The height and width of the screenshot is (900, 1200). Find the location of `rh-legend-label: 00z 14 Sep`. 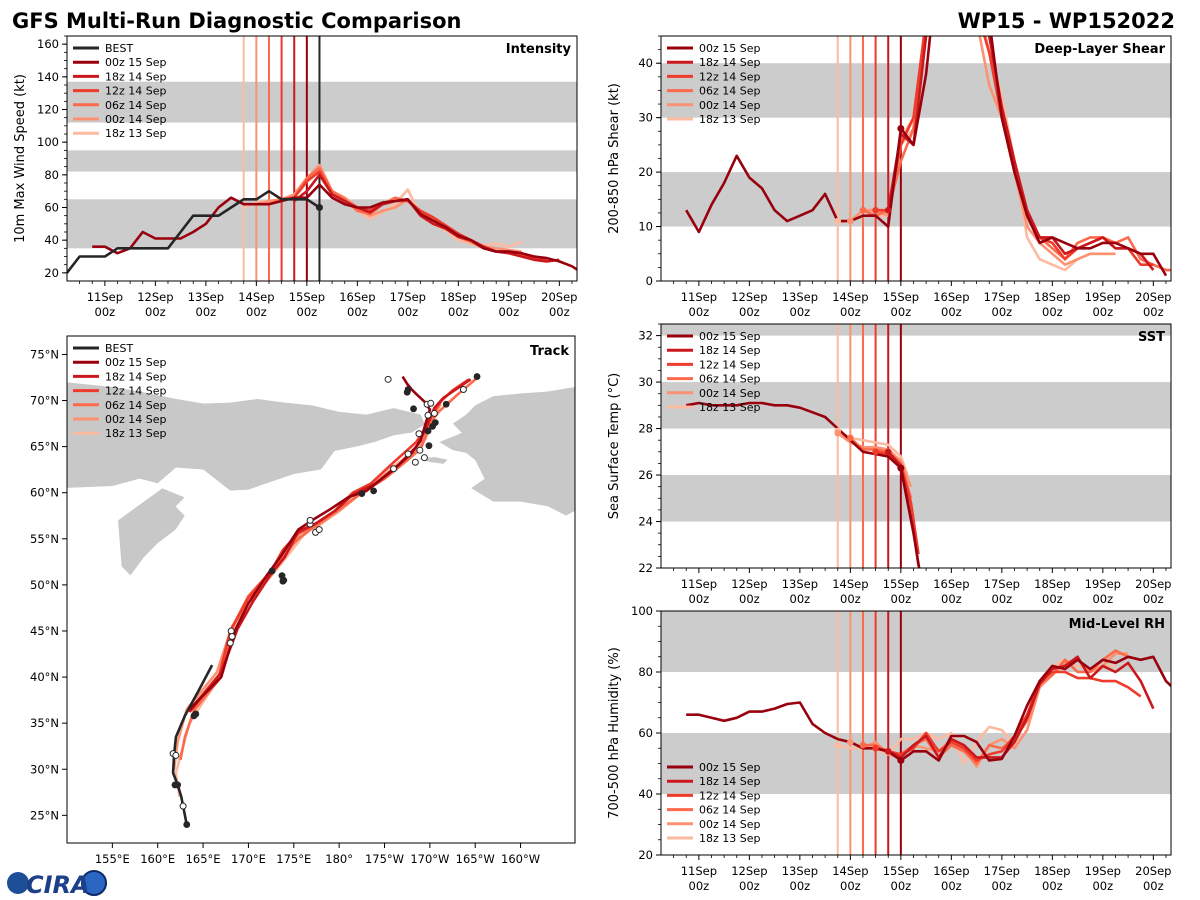

rh-legend-label: 00z 14 Sep is located at coordinates (730, 824).